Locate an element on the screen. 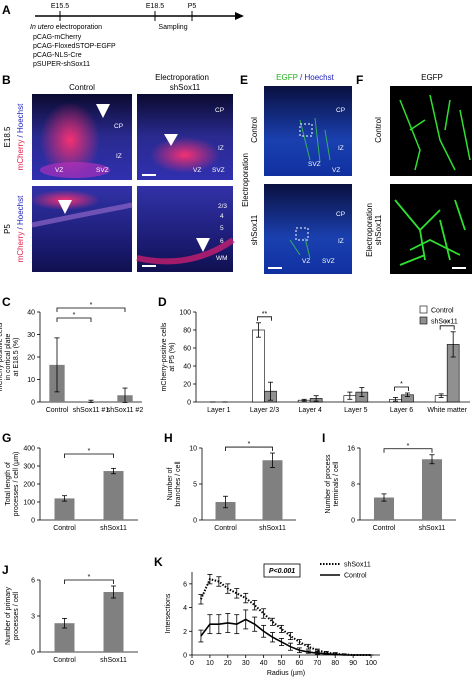  legend-swatch is located at coordinates (423, 309).